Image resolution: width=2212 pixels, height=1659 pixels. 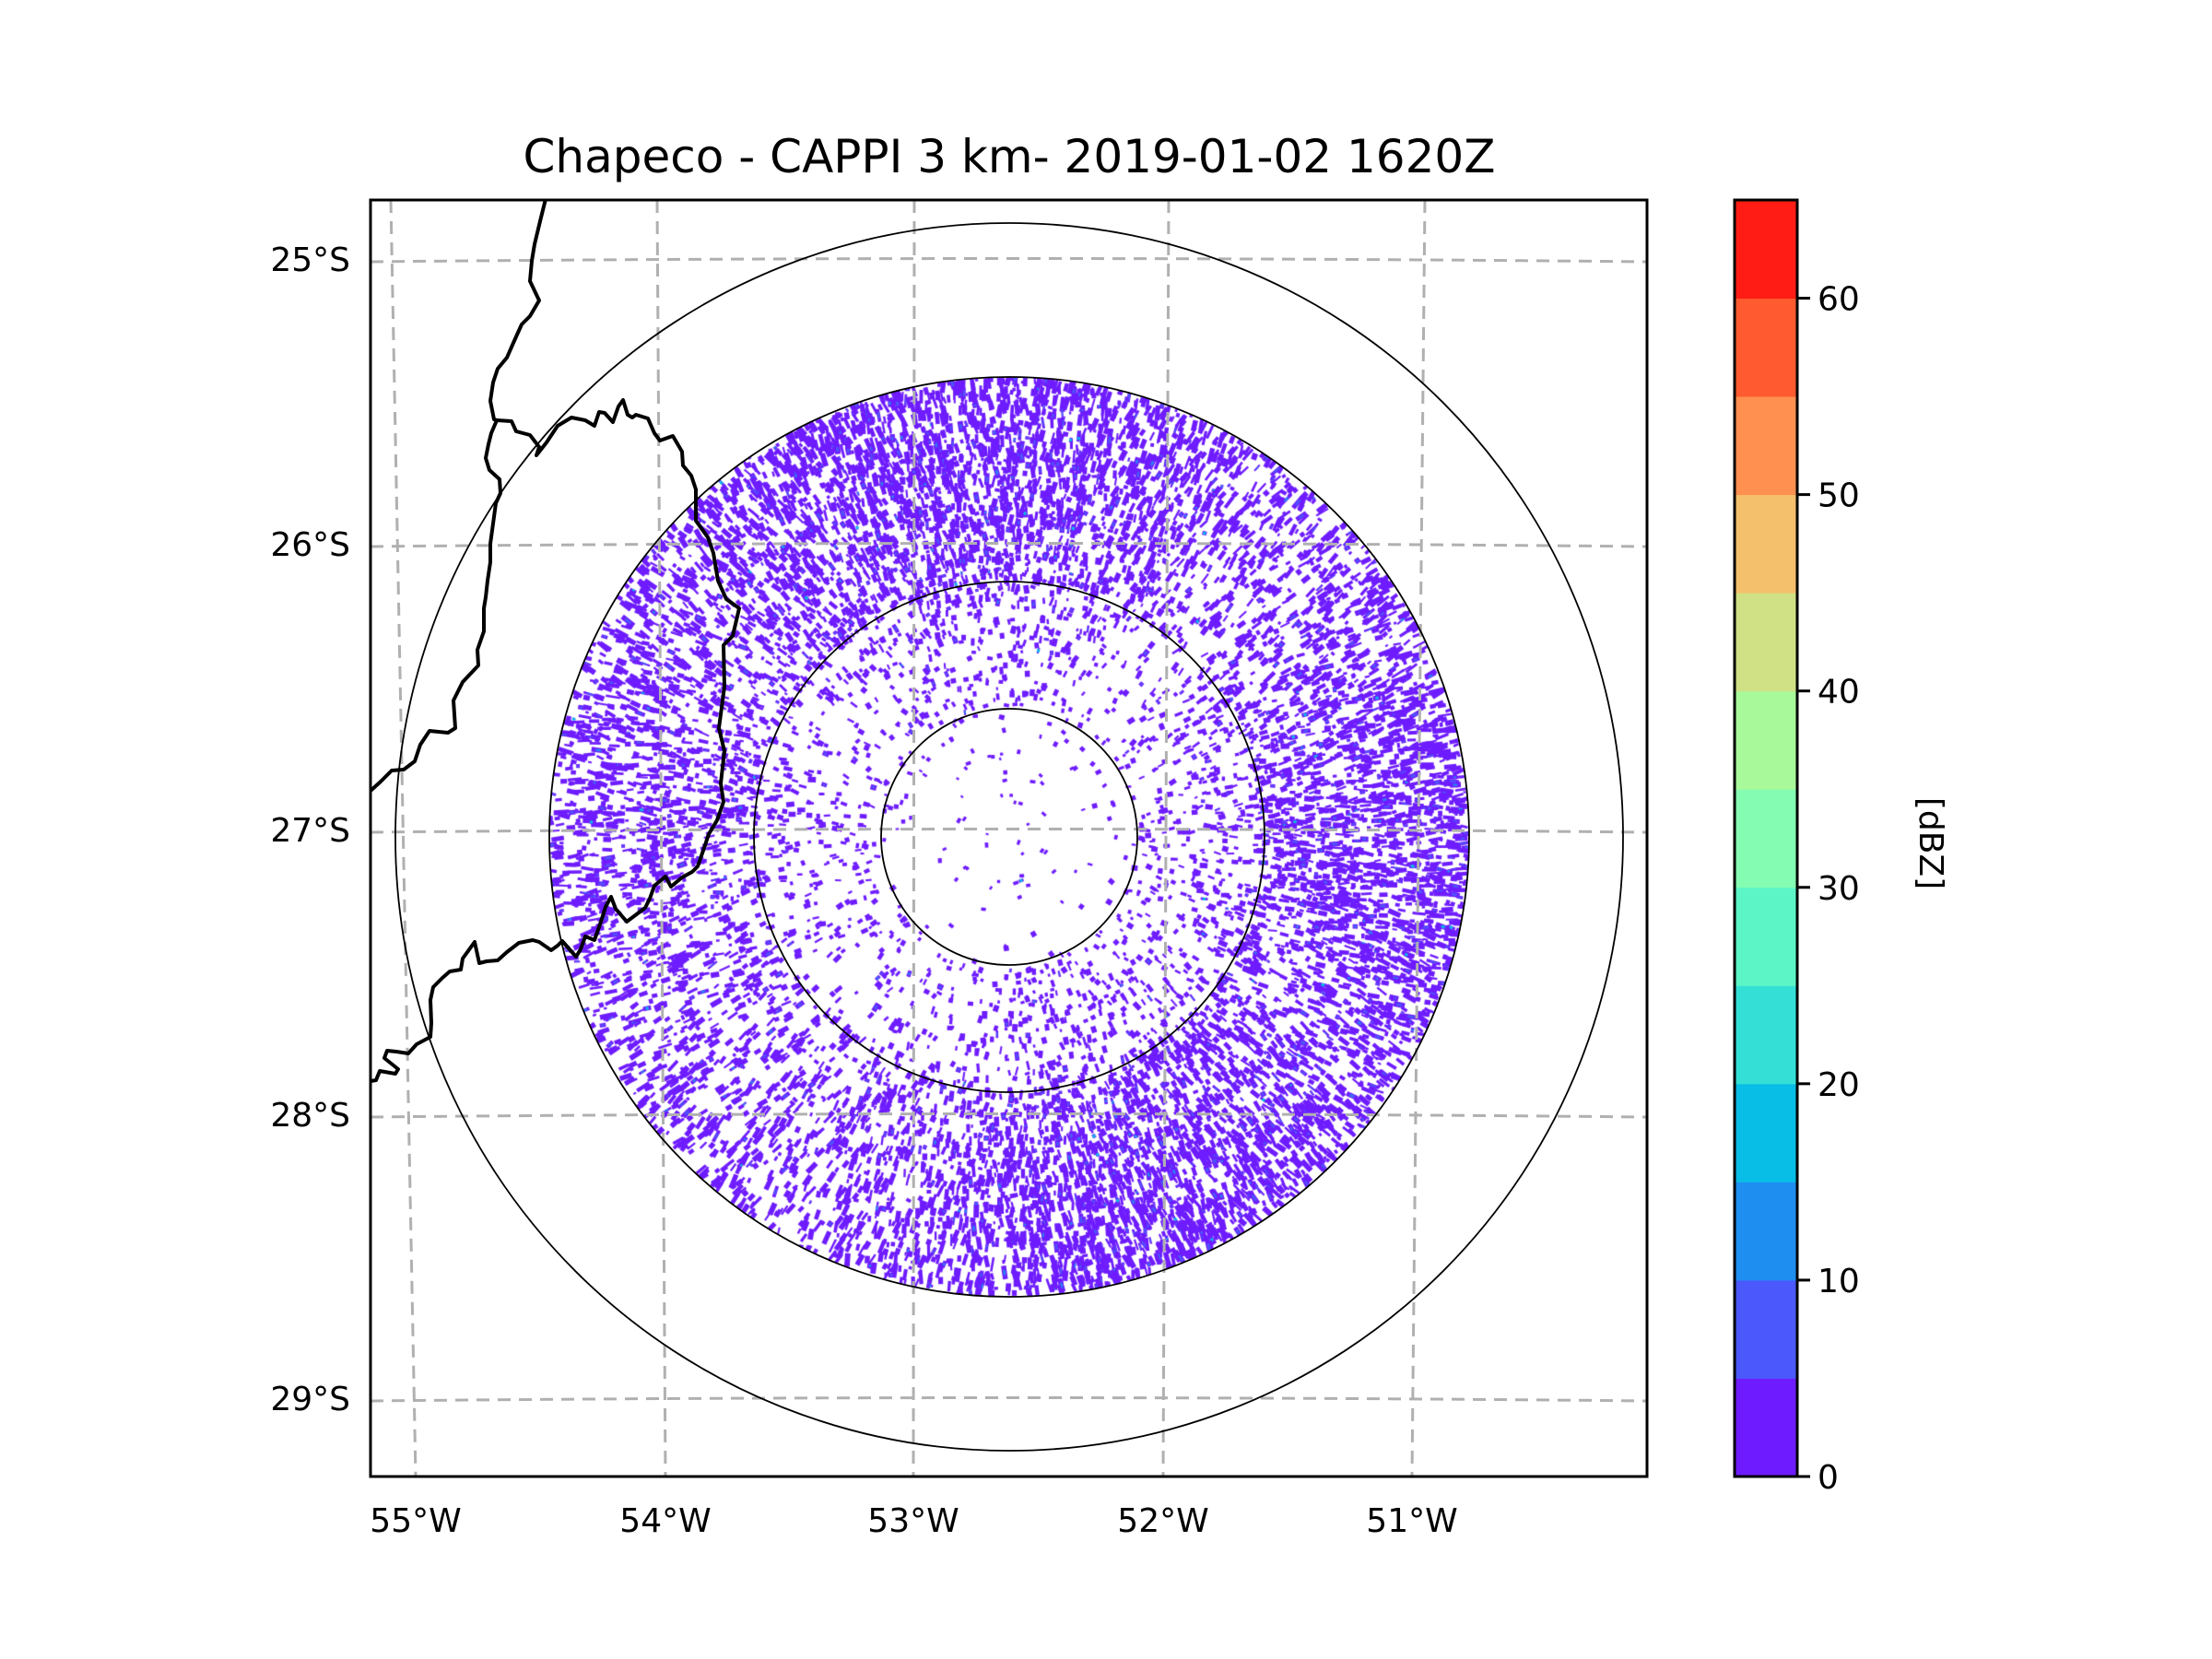 I want to click on colorbar-tick-label: 50, so click(x=1839, y=496).